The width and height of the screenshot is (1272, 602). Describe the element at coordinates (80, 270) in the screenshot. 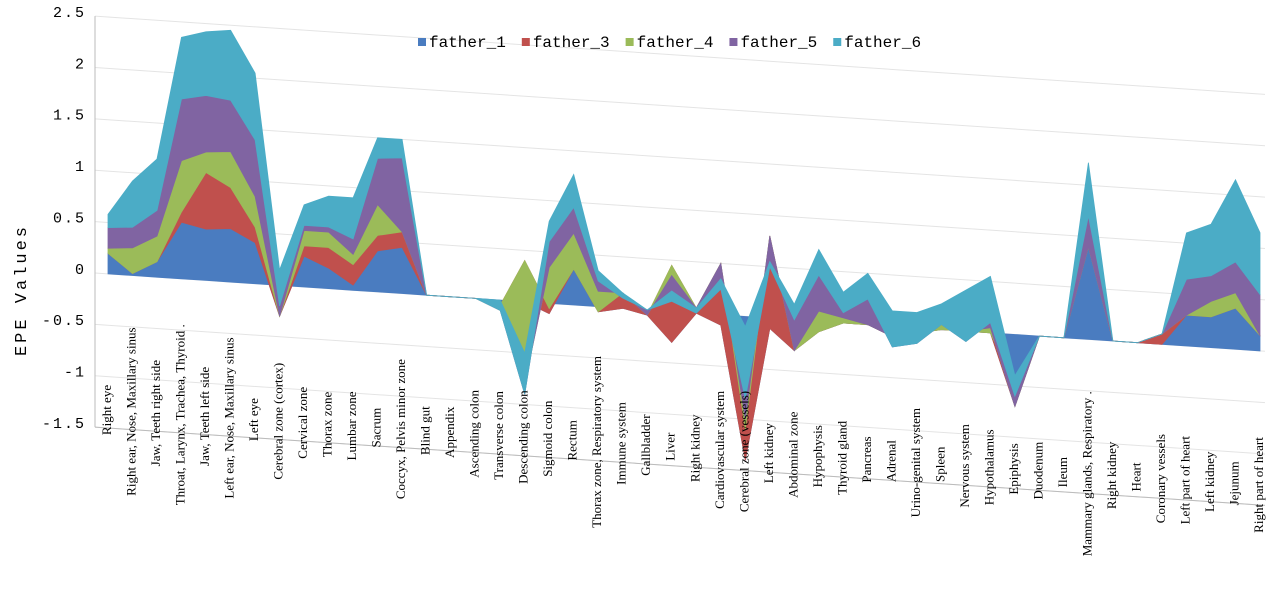

I see `y-tick-label: 0` at that location.